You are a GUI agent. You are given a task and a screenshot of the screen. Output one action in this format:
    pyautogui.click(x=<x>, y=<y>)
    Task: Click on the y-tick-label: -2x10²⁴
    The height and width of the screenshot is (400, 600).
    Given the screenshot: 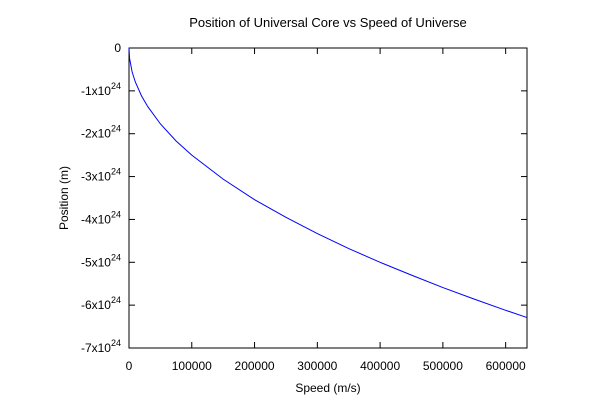 What is the action you would take?
    pyautogui.click(x=101, y=132)
    